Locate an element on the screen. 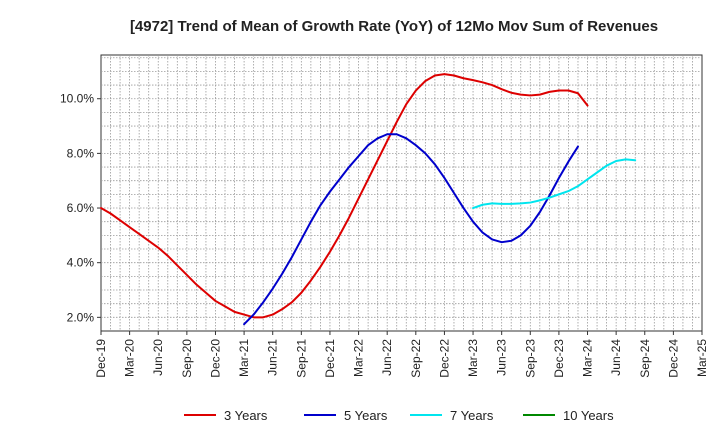  x-tick-label: Dec-19 is located at coordinates (101, 358).